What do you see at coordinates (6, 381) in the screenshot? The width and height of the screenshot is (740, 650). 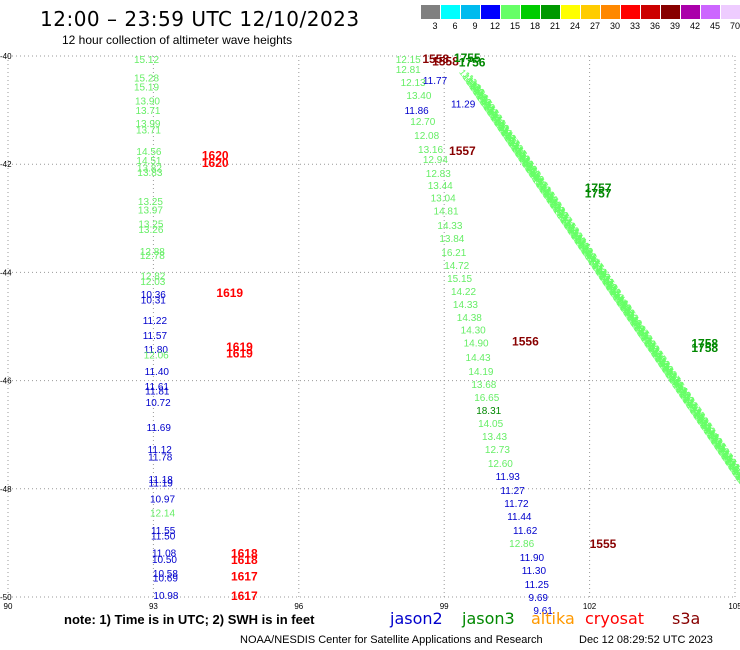 I see `y-tick-label: -46` at bounding box center [6, 381].